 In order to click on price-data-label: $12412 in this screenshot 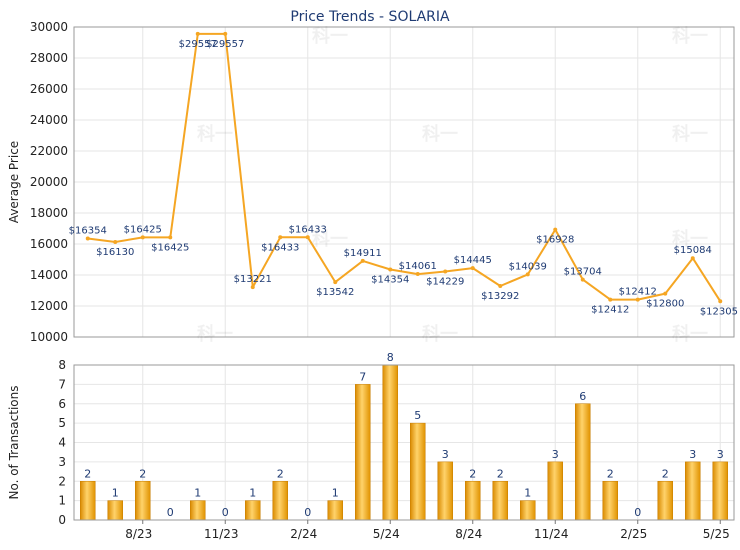, I will do `click(610, 310)`.